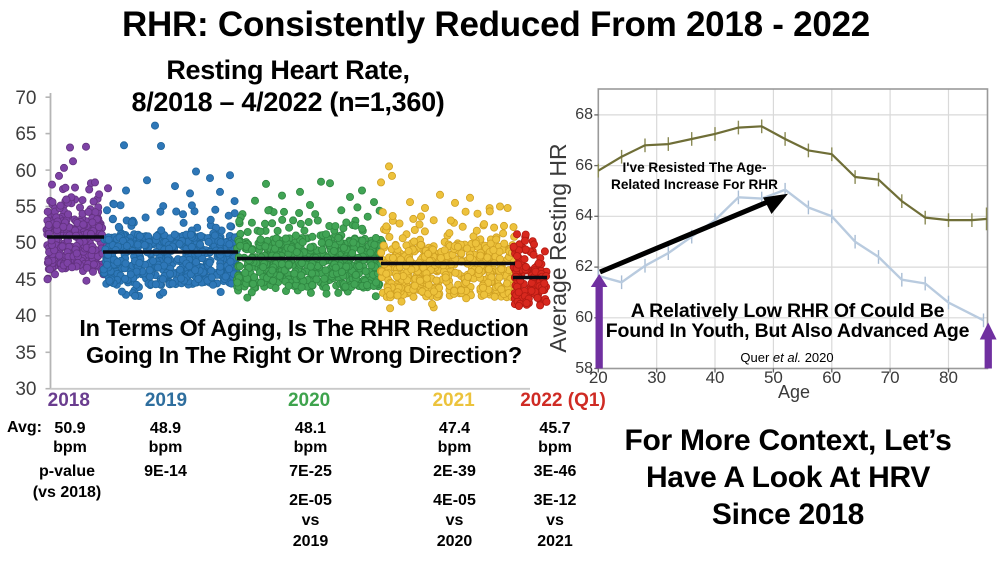  What do you see at coordinates (558, 247) in the screenshot?
I see `svg-text: Average Resting HR` at bounding box center [558, 247].